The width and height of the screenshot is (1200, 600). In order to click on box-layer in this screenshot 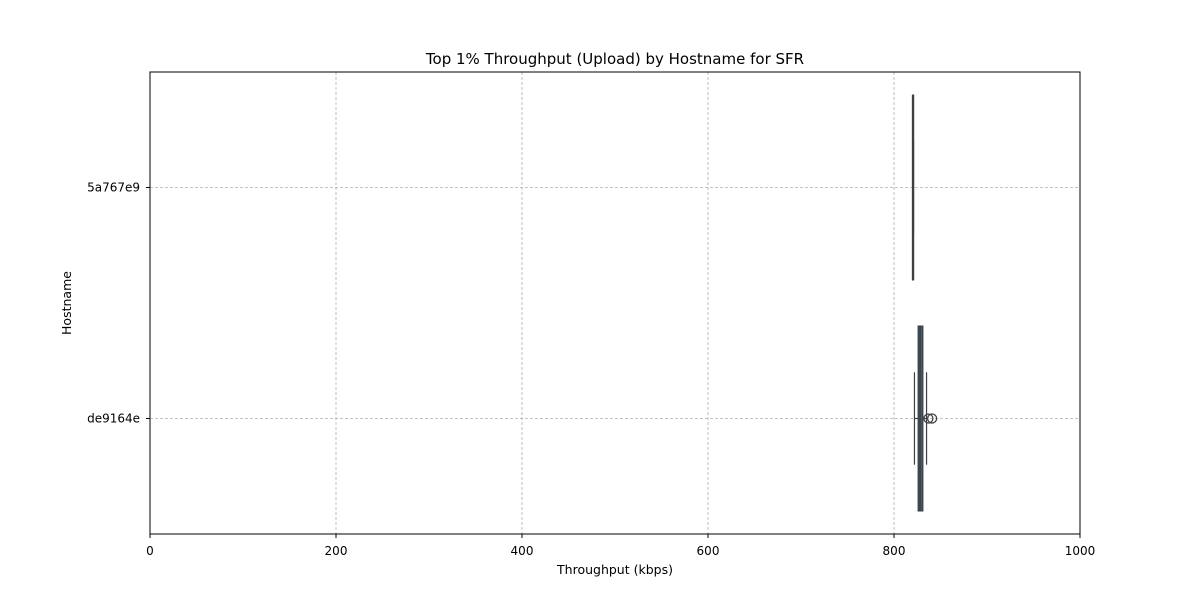, I will do `click(924, 303)`.